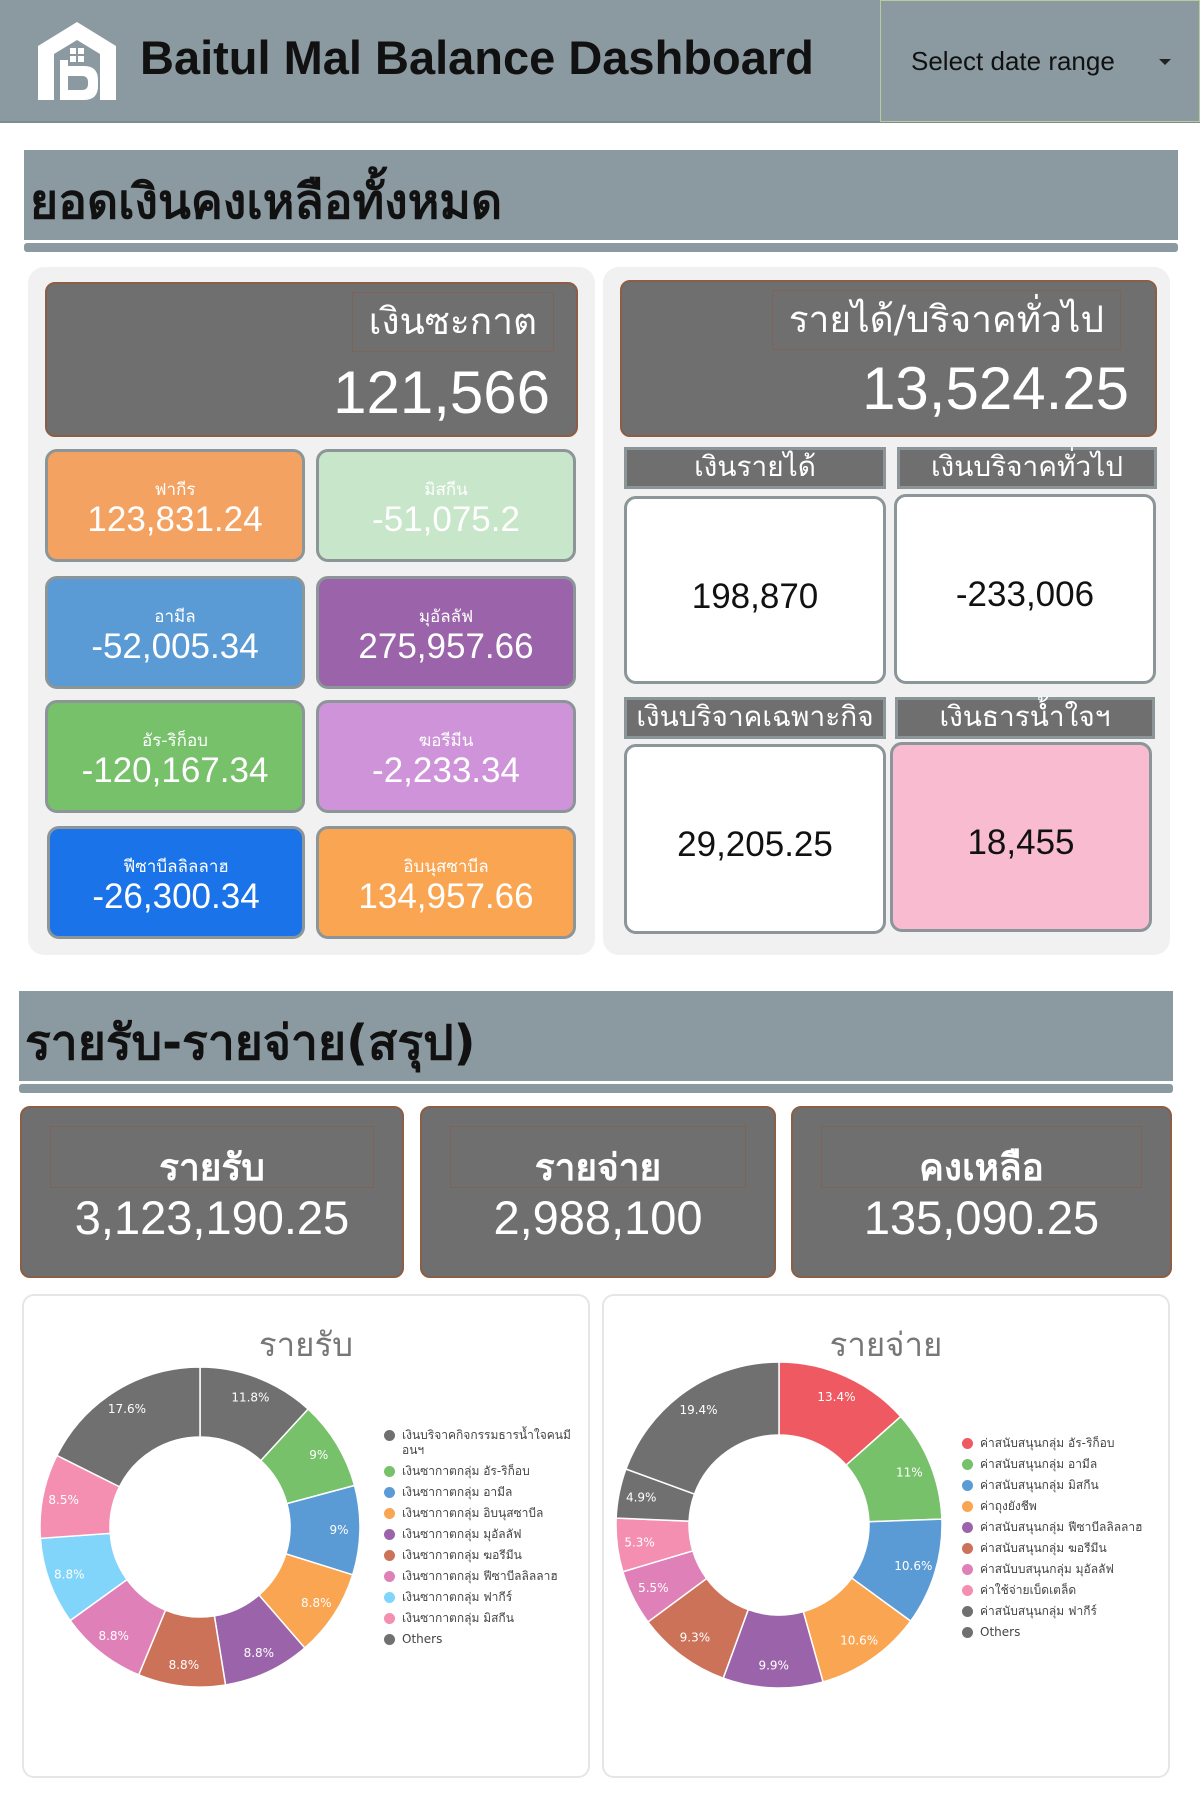 The height and width of the screenshot is (1800, 1200). I want to click on zakat-tile-riqab: อัร-ริก็อบ -120,167.34, so click(175, 756).